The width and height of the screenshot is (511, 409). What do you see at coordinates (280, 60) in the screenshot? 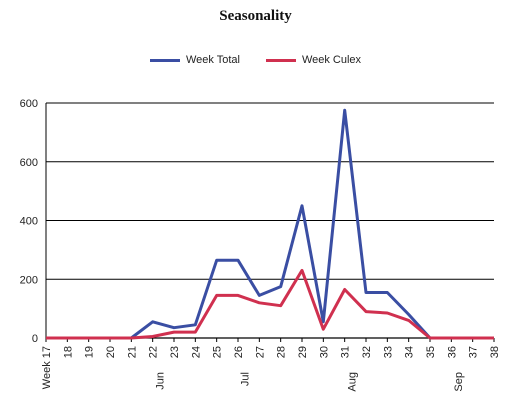
I see `legend-swatch-week-culex` at bounding box center [280, 60].